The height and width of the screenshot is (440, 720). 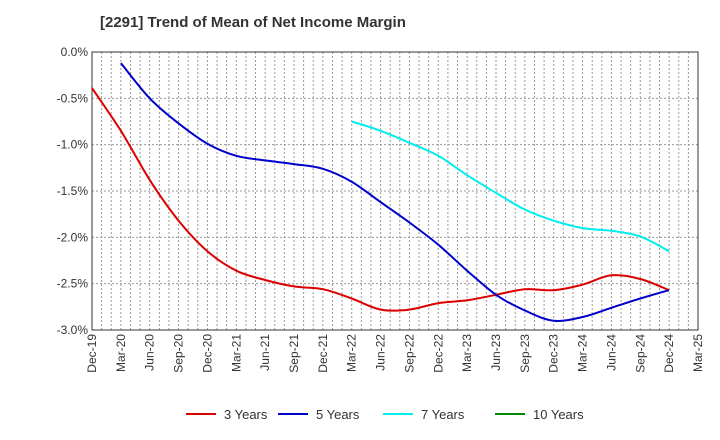 What do you see at coordinates (611, 352) in the screenshot?
I see `x-tick-label: Jun-24` at bounding box center [611, 352].